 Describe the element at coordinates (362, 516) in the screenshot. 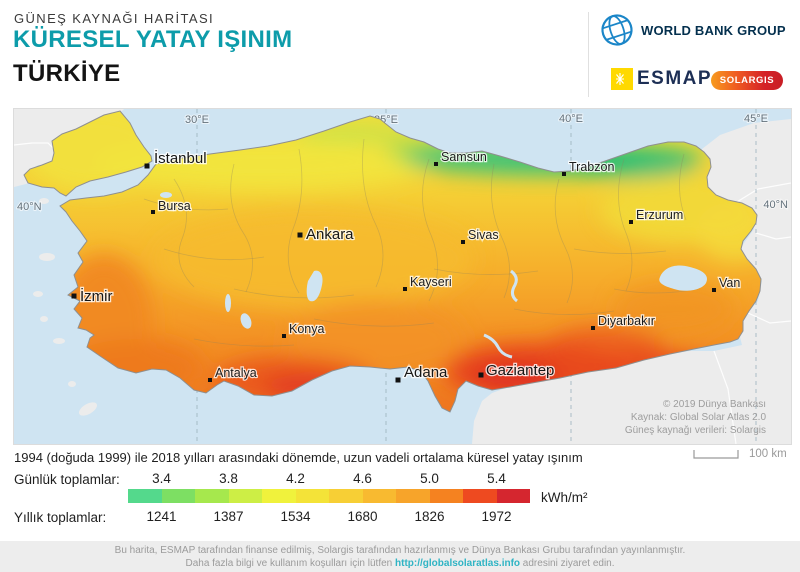

I see `yearly-tick: 1680` at that location.